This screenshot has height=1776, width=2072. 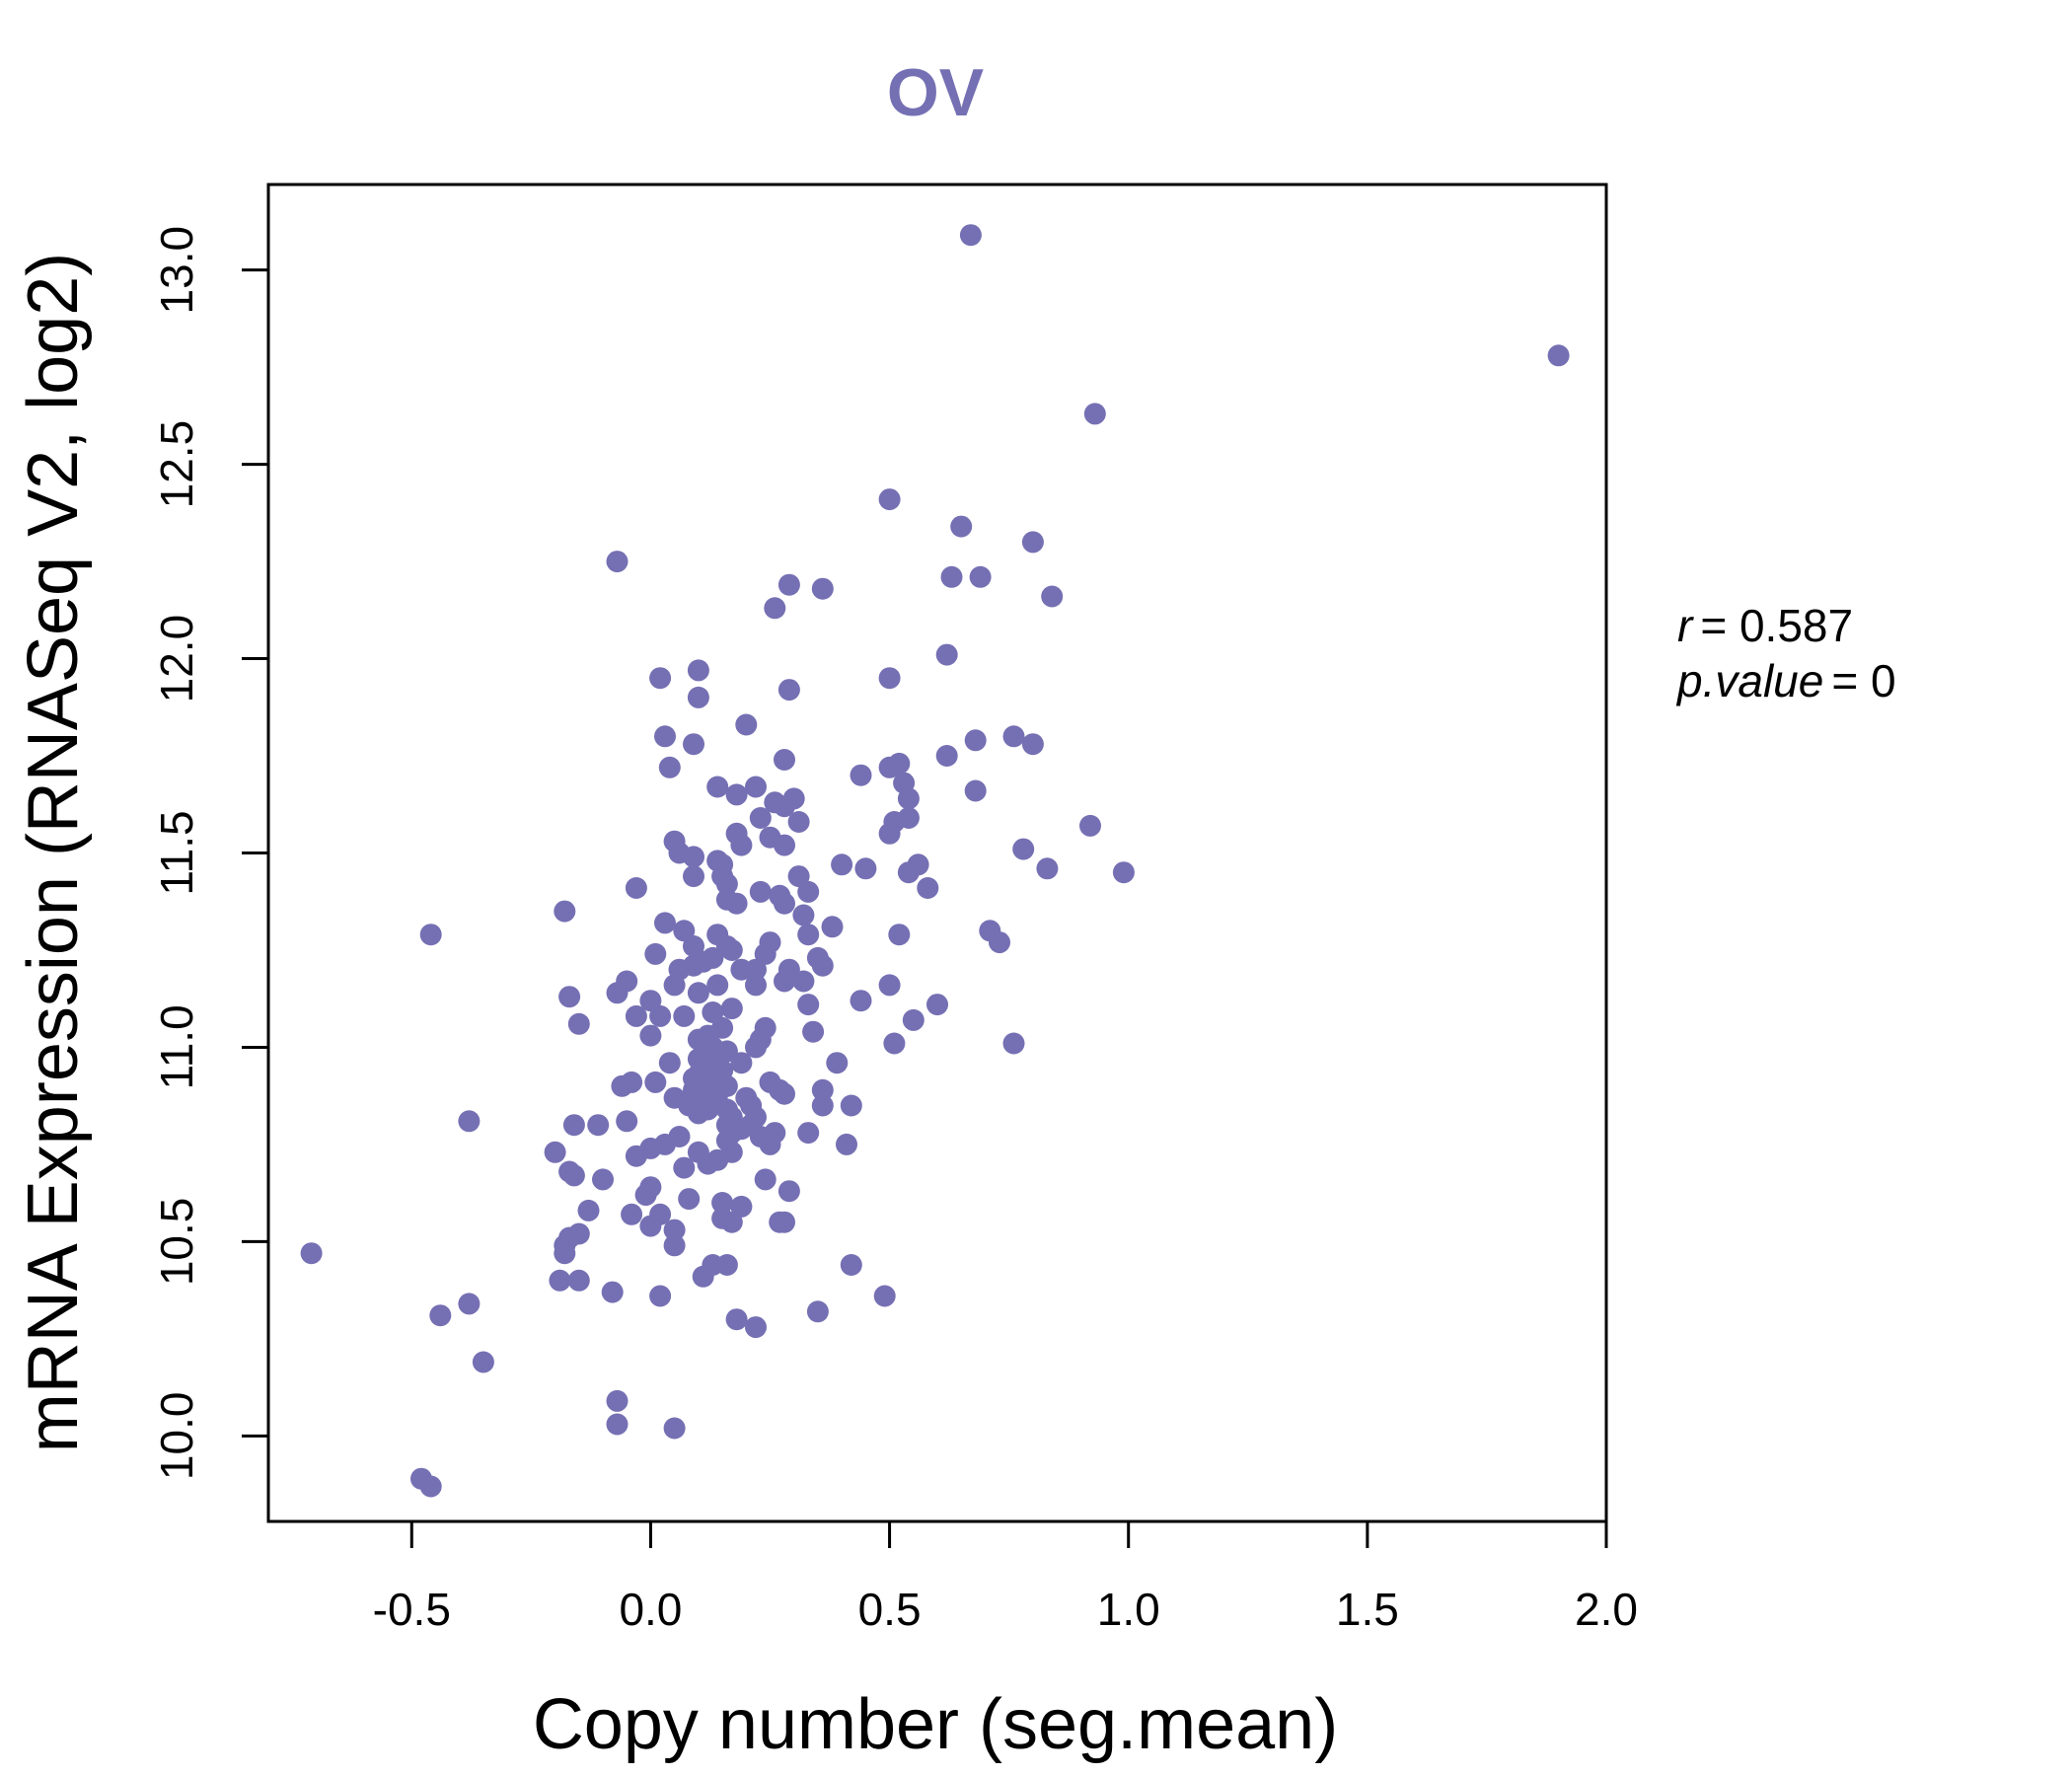 What do you see at coordinates (1685, 625) in the screenshot?
I see `r-label: r` at bounding box center [1685, 625].